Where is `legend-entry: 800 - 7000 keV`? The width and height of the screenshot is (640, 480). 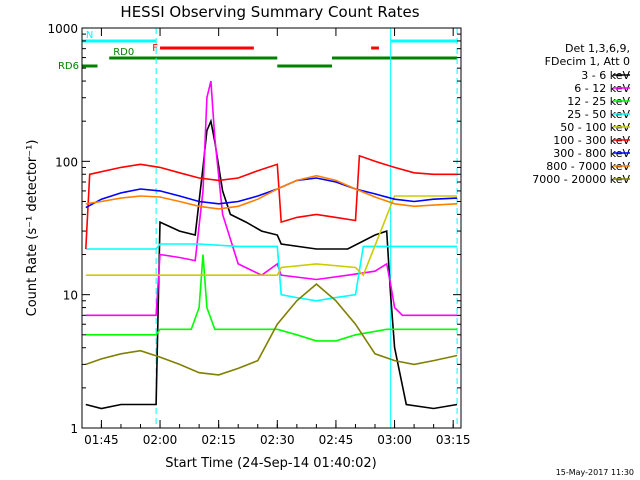
legend-entry: 800 - 7000 keV is located at coordinates (588, 166).